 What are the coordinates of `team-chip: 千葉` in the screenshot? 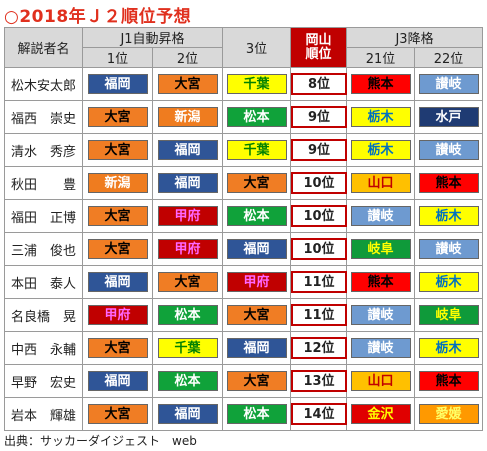 It's located at (256, 150).